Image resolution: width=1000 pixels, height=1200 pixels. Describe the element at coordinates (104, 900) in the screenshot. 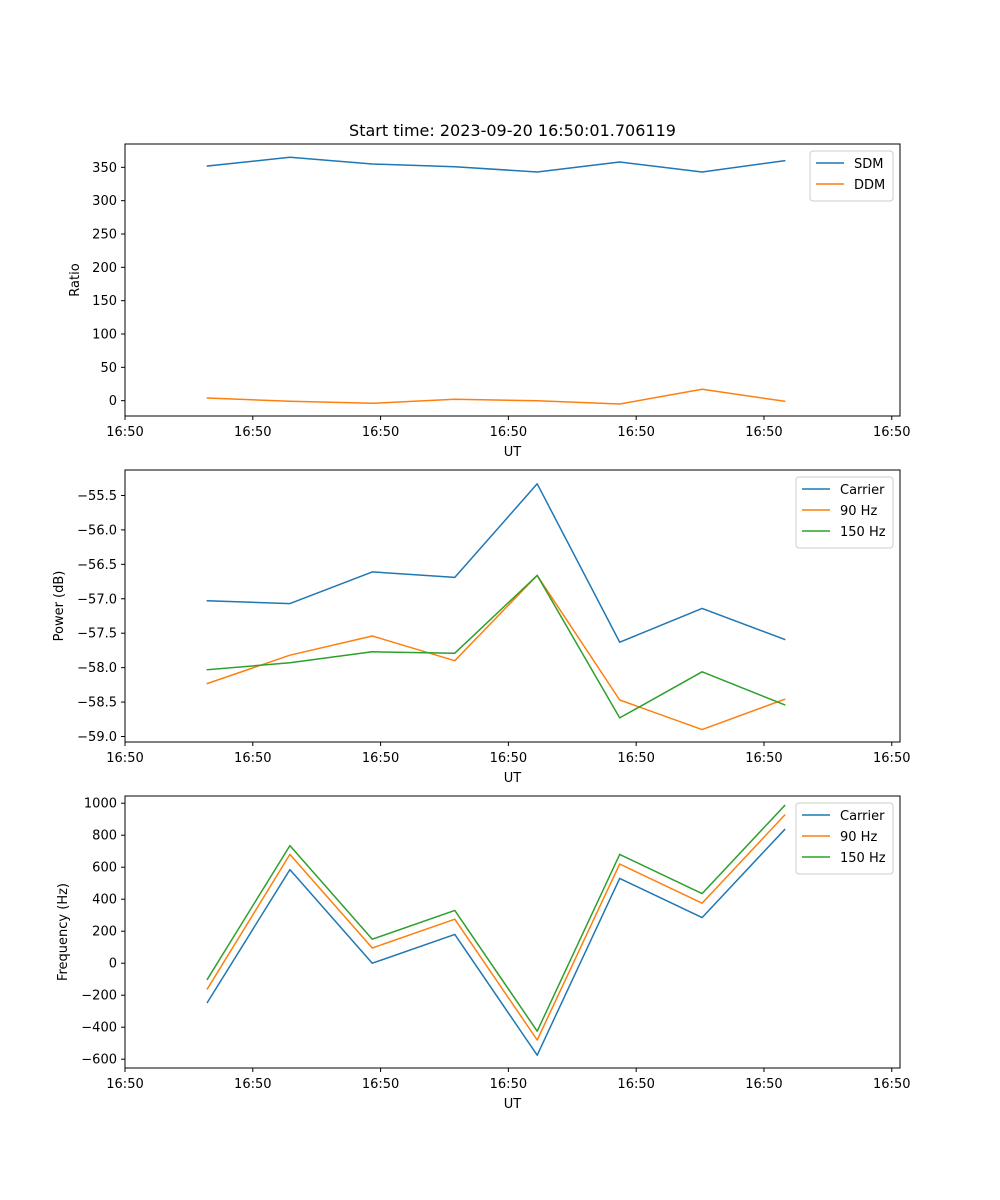

I see `y-tick-label: 400` at that location.